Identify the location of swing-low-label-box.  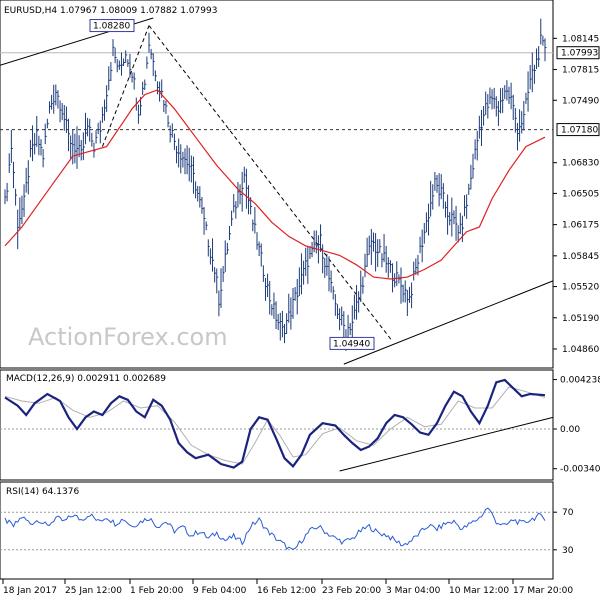
(352, 343).